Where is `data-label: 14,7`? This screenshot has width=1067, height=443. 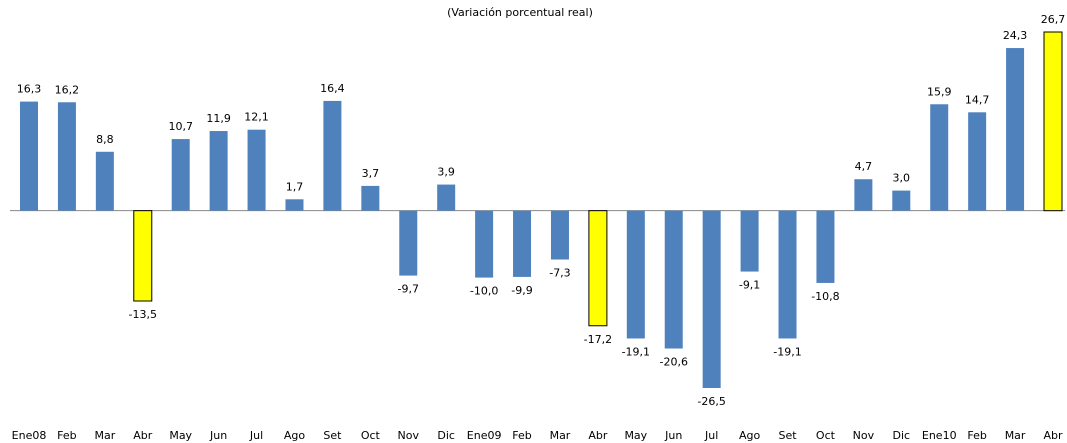 data-label: 14,7 is located at coordinates (977, 99).